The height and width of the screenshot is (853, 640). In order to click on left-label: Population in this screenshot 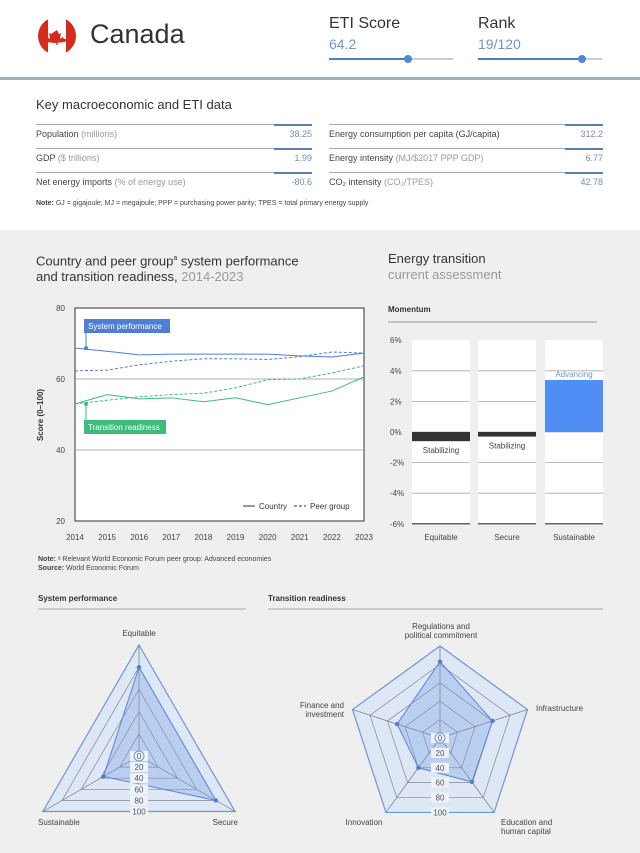, I will do `click(57, 134)`.